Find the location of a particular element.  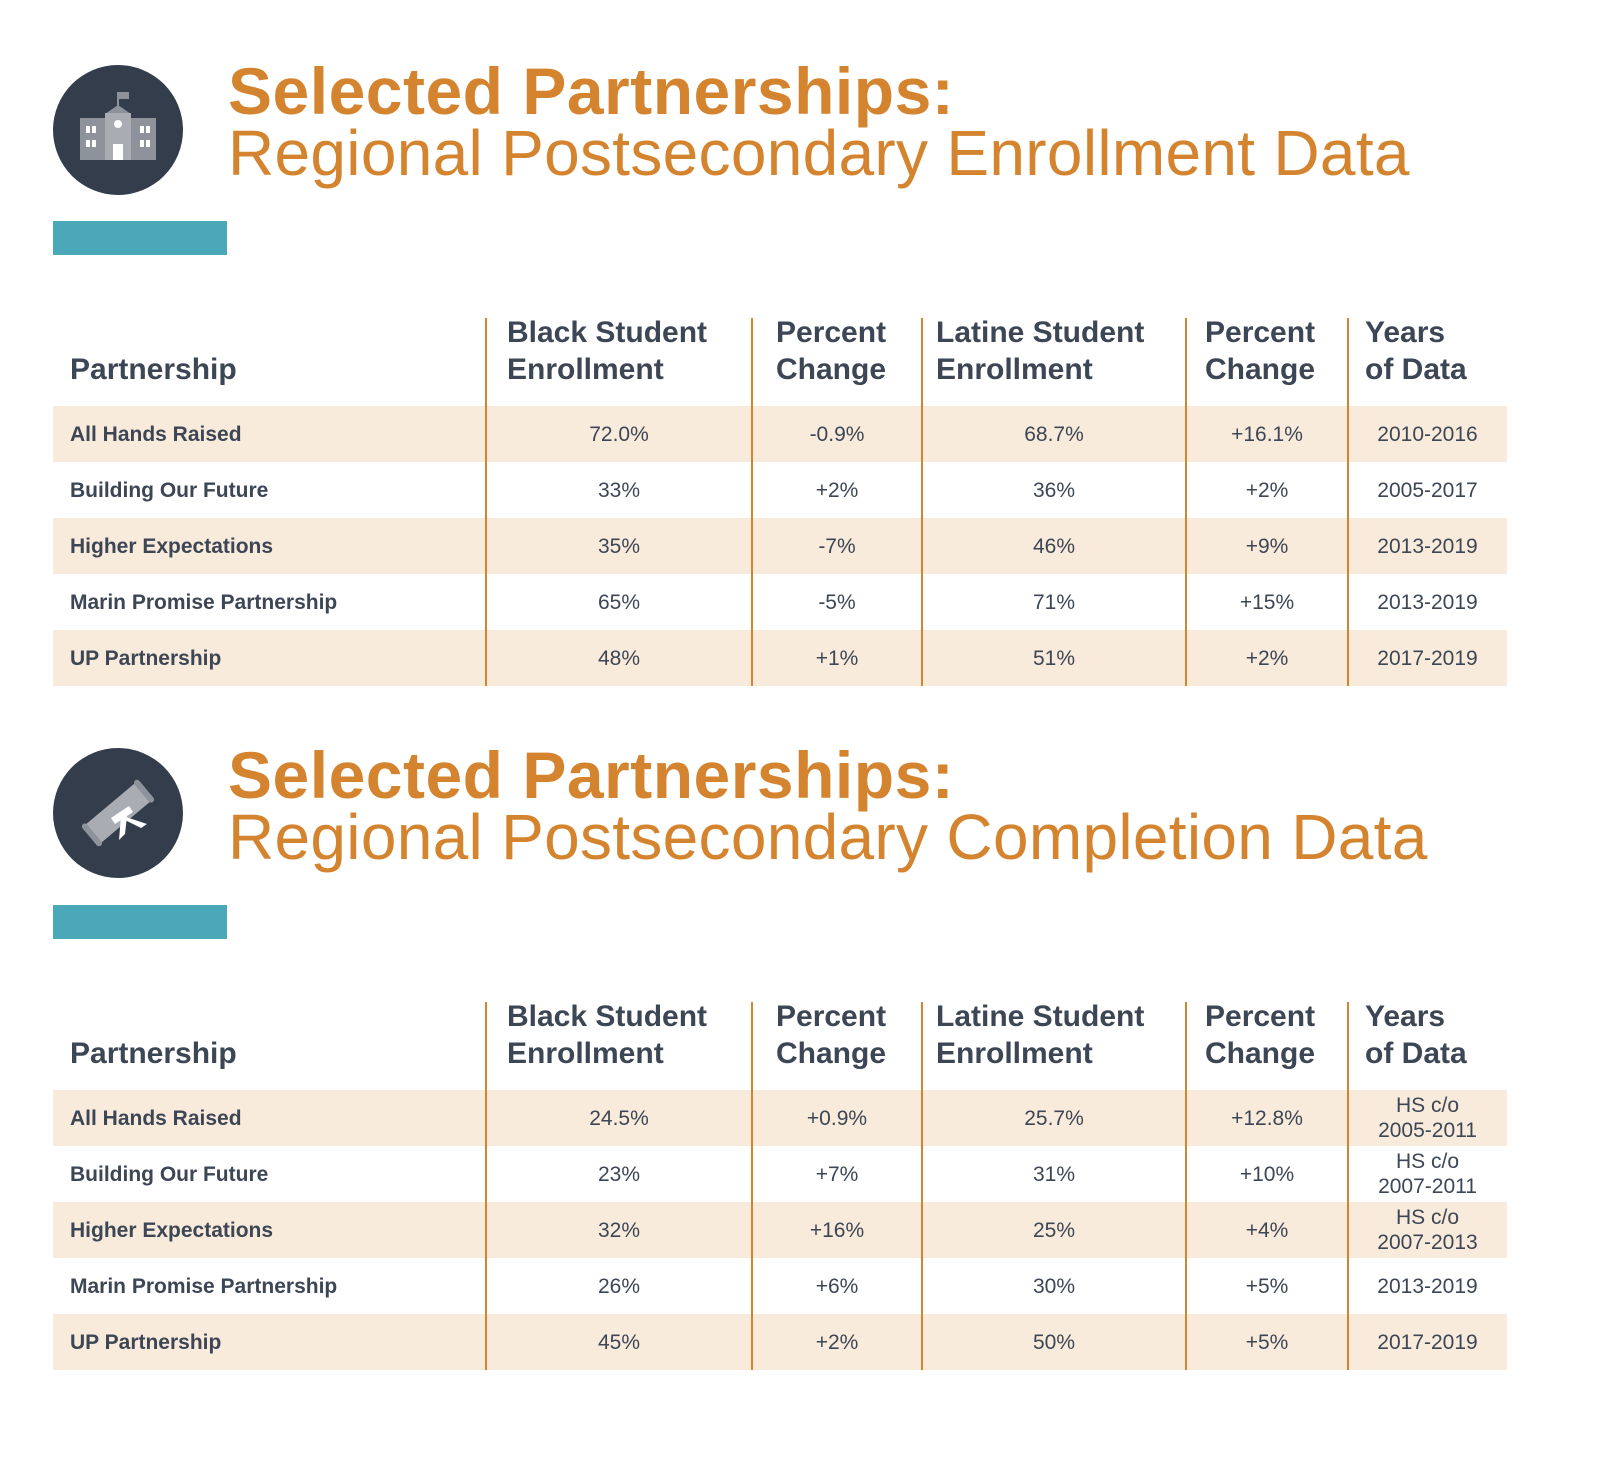

latine-percent-change: +9% is located at coordinates (1267, 546).